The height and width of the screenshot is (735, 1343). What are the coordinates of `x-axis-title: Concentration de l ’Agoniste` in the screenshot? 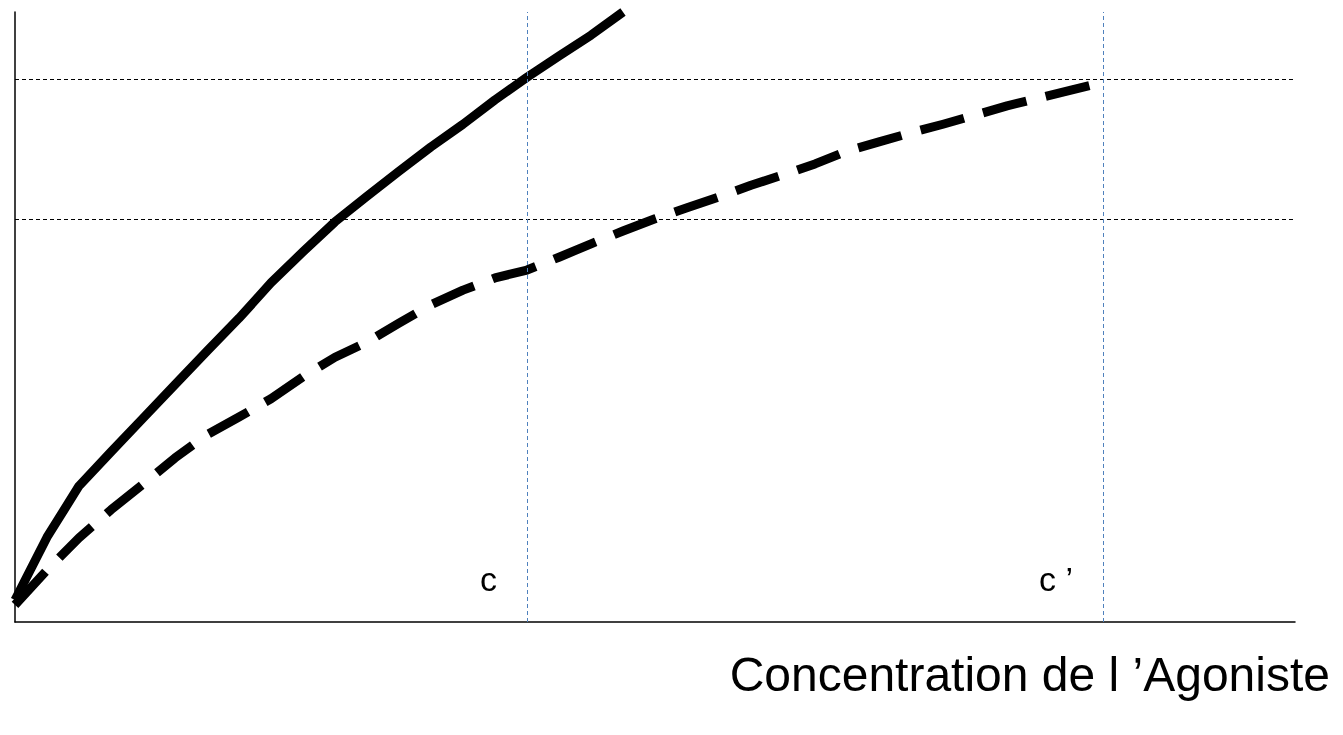 It's located at (1029, 674).